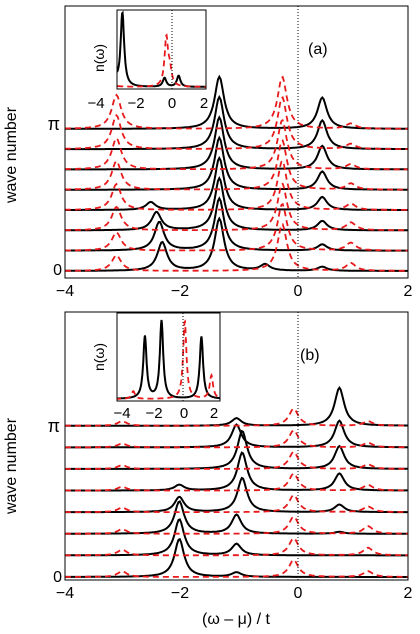  I want to click on panel-b-inset-xtick-m2: −2, so click(153, 413).